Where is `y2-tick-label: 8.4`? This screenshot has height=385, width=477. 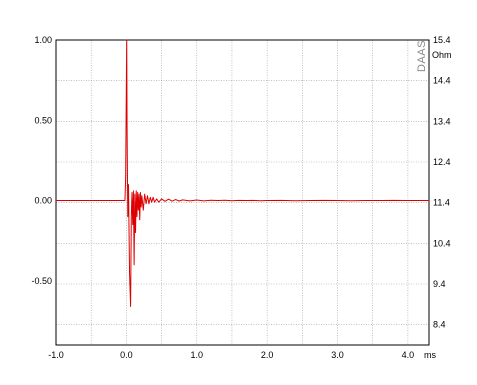
y2-tick-label: 8.4 is located at coordinates (439, 325).